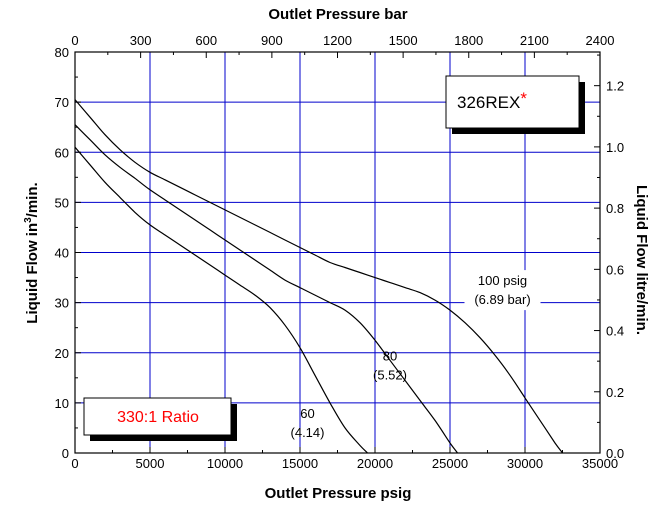 The width and height of the screenshot is (669, 506). What do you see at coordinates (338, 493) in the screenshot?
I see `x-bottom-title: Outlet Pressure psig` at bounding box center [338, 493].